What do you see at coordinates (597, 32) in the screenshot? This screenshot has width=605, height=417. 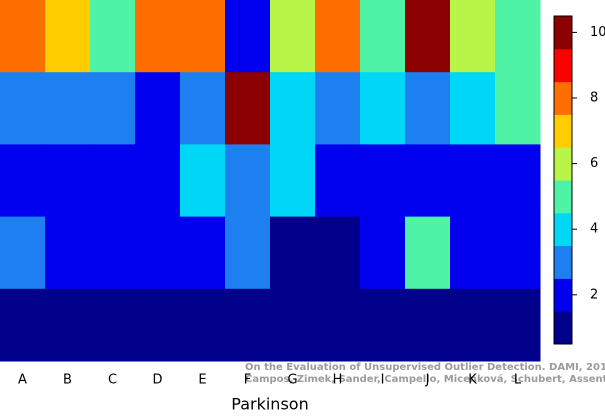 I see `colorbar-tick-label: 10` at bounding box center [597, 32].